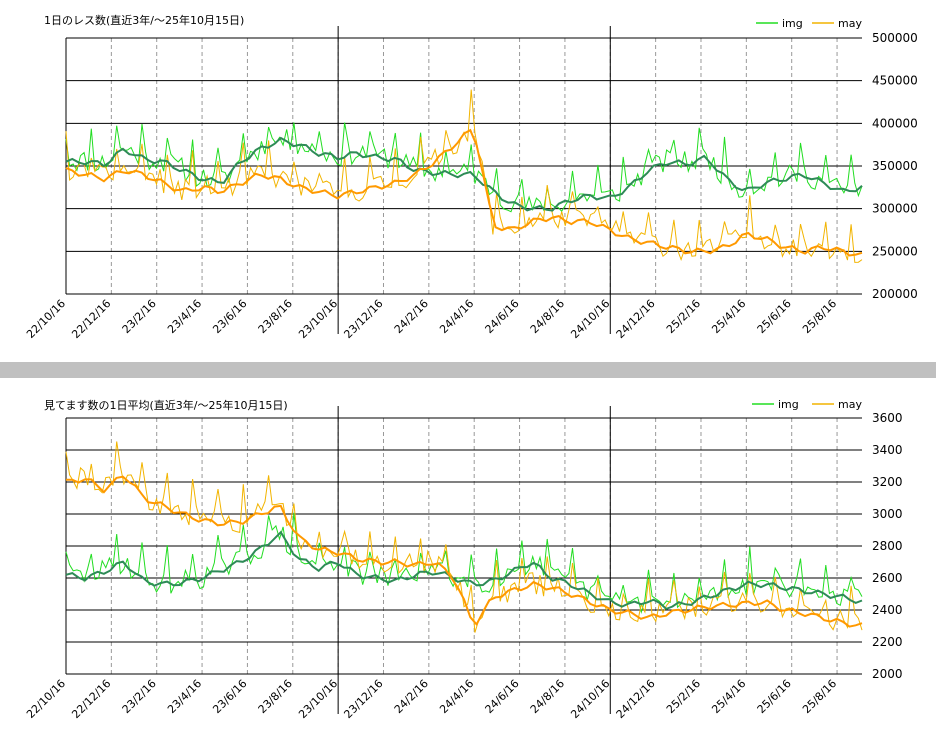 The height and width of the screenshot is (741, 936). What do you see at coordinates (887, 578) in the screenshot?
I see `y-tick-label: 2600` at bounding box center [887, 578].